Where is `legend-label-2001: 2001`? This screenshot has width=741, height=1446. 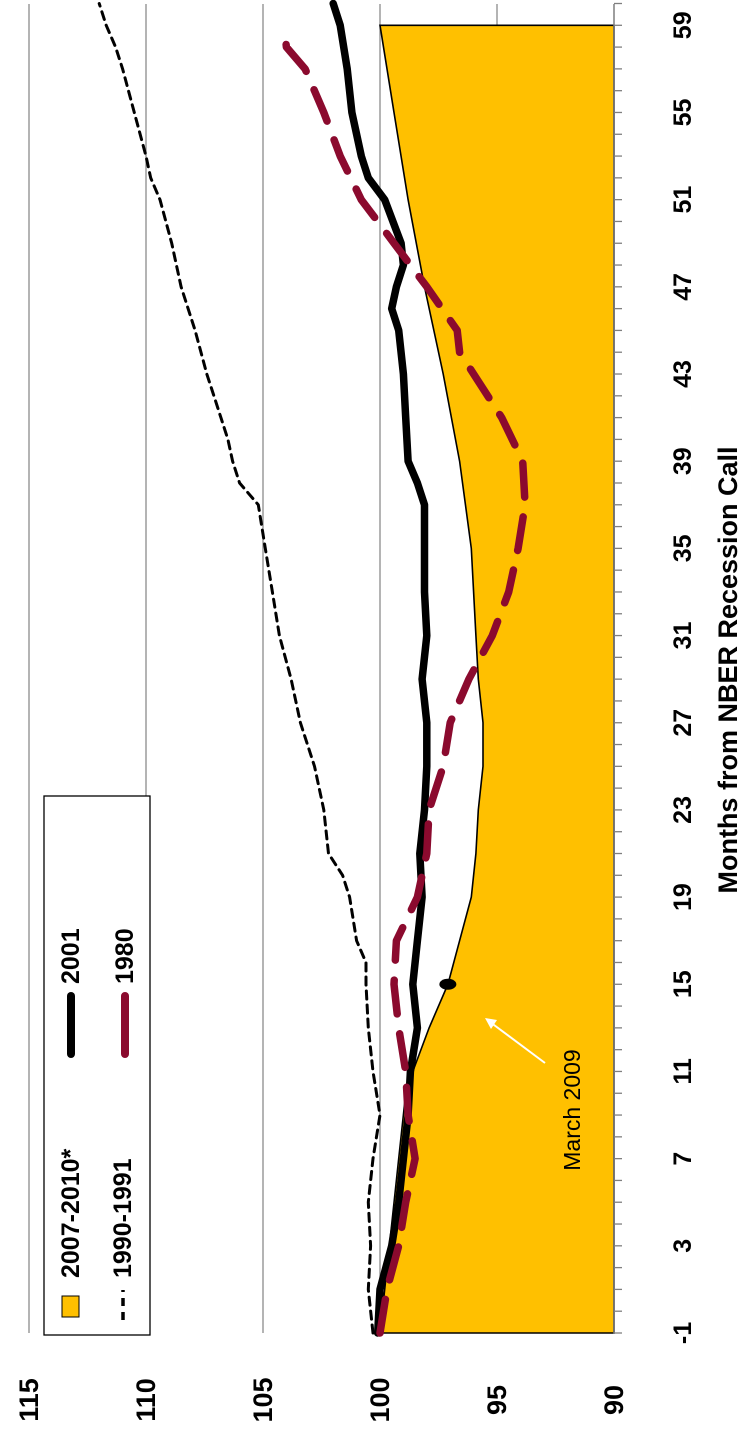 legend-label-2001: 2001 is located at coordinates (71, 956).